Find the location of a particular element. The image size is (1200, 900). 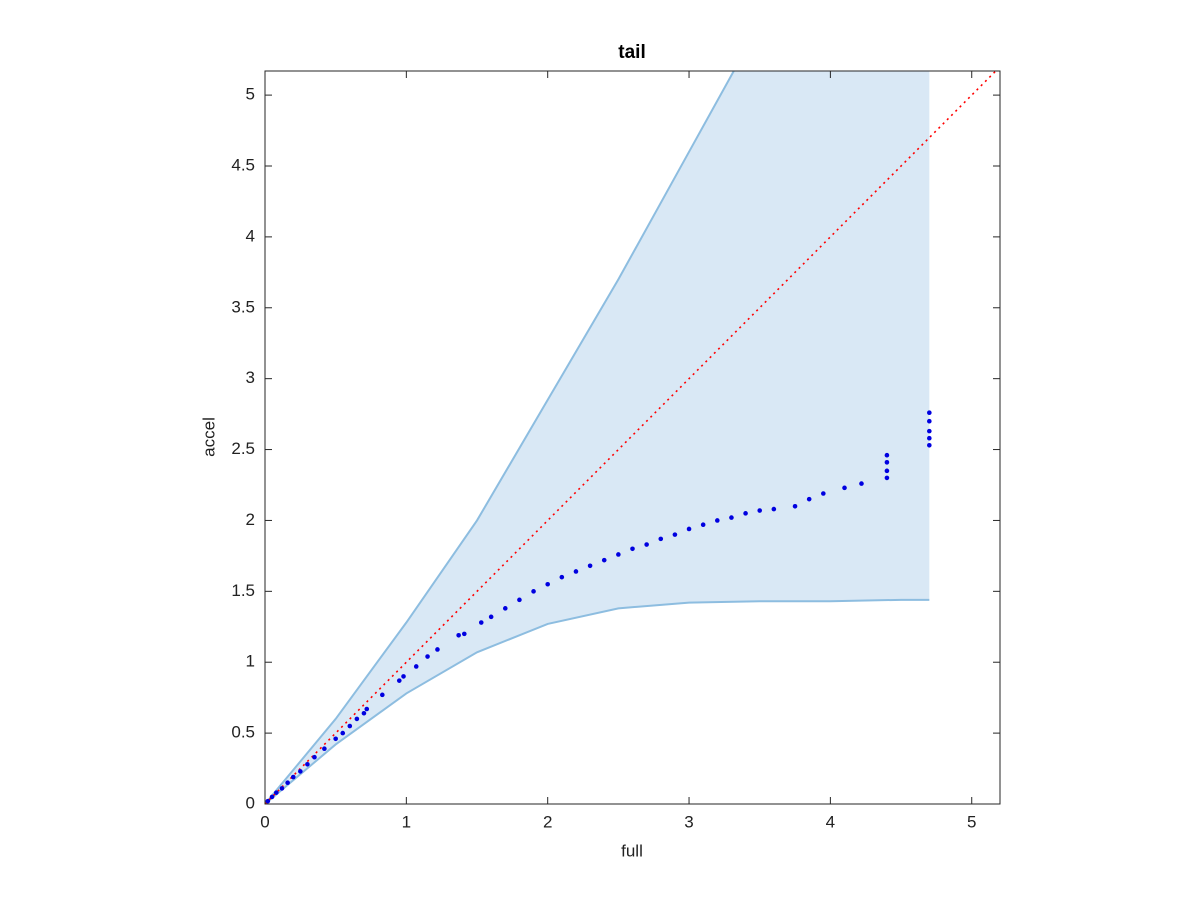

y-tick-label: 2.5 is located at coordinates (243, 448).